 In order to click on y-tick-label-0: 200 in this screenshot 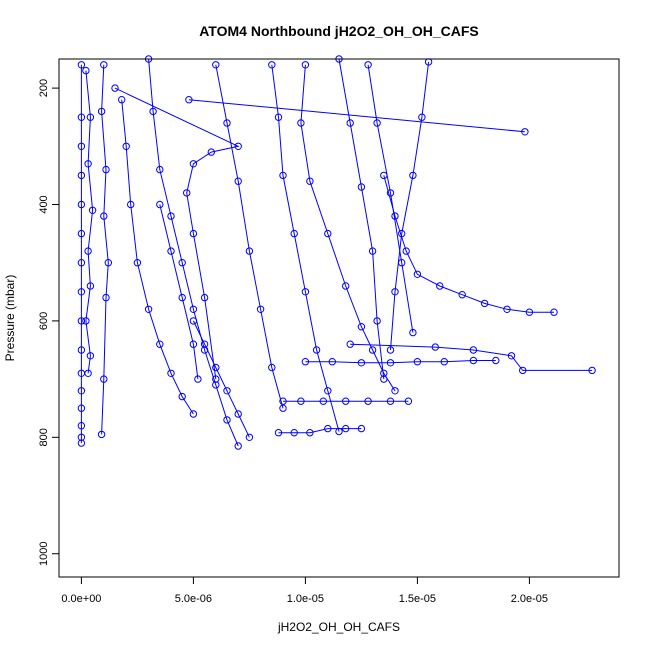, I will do `click(44, 88)`.